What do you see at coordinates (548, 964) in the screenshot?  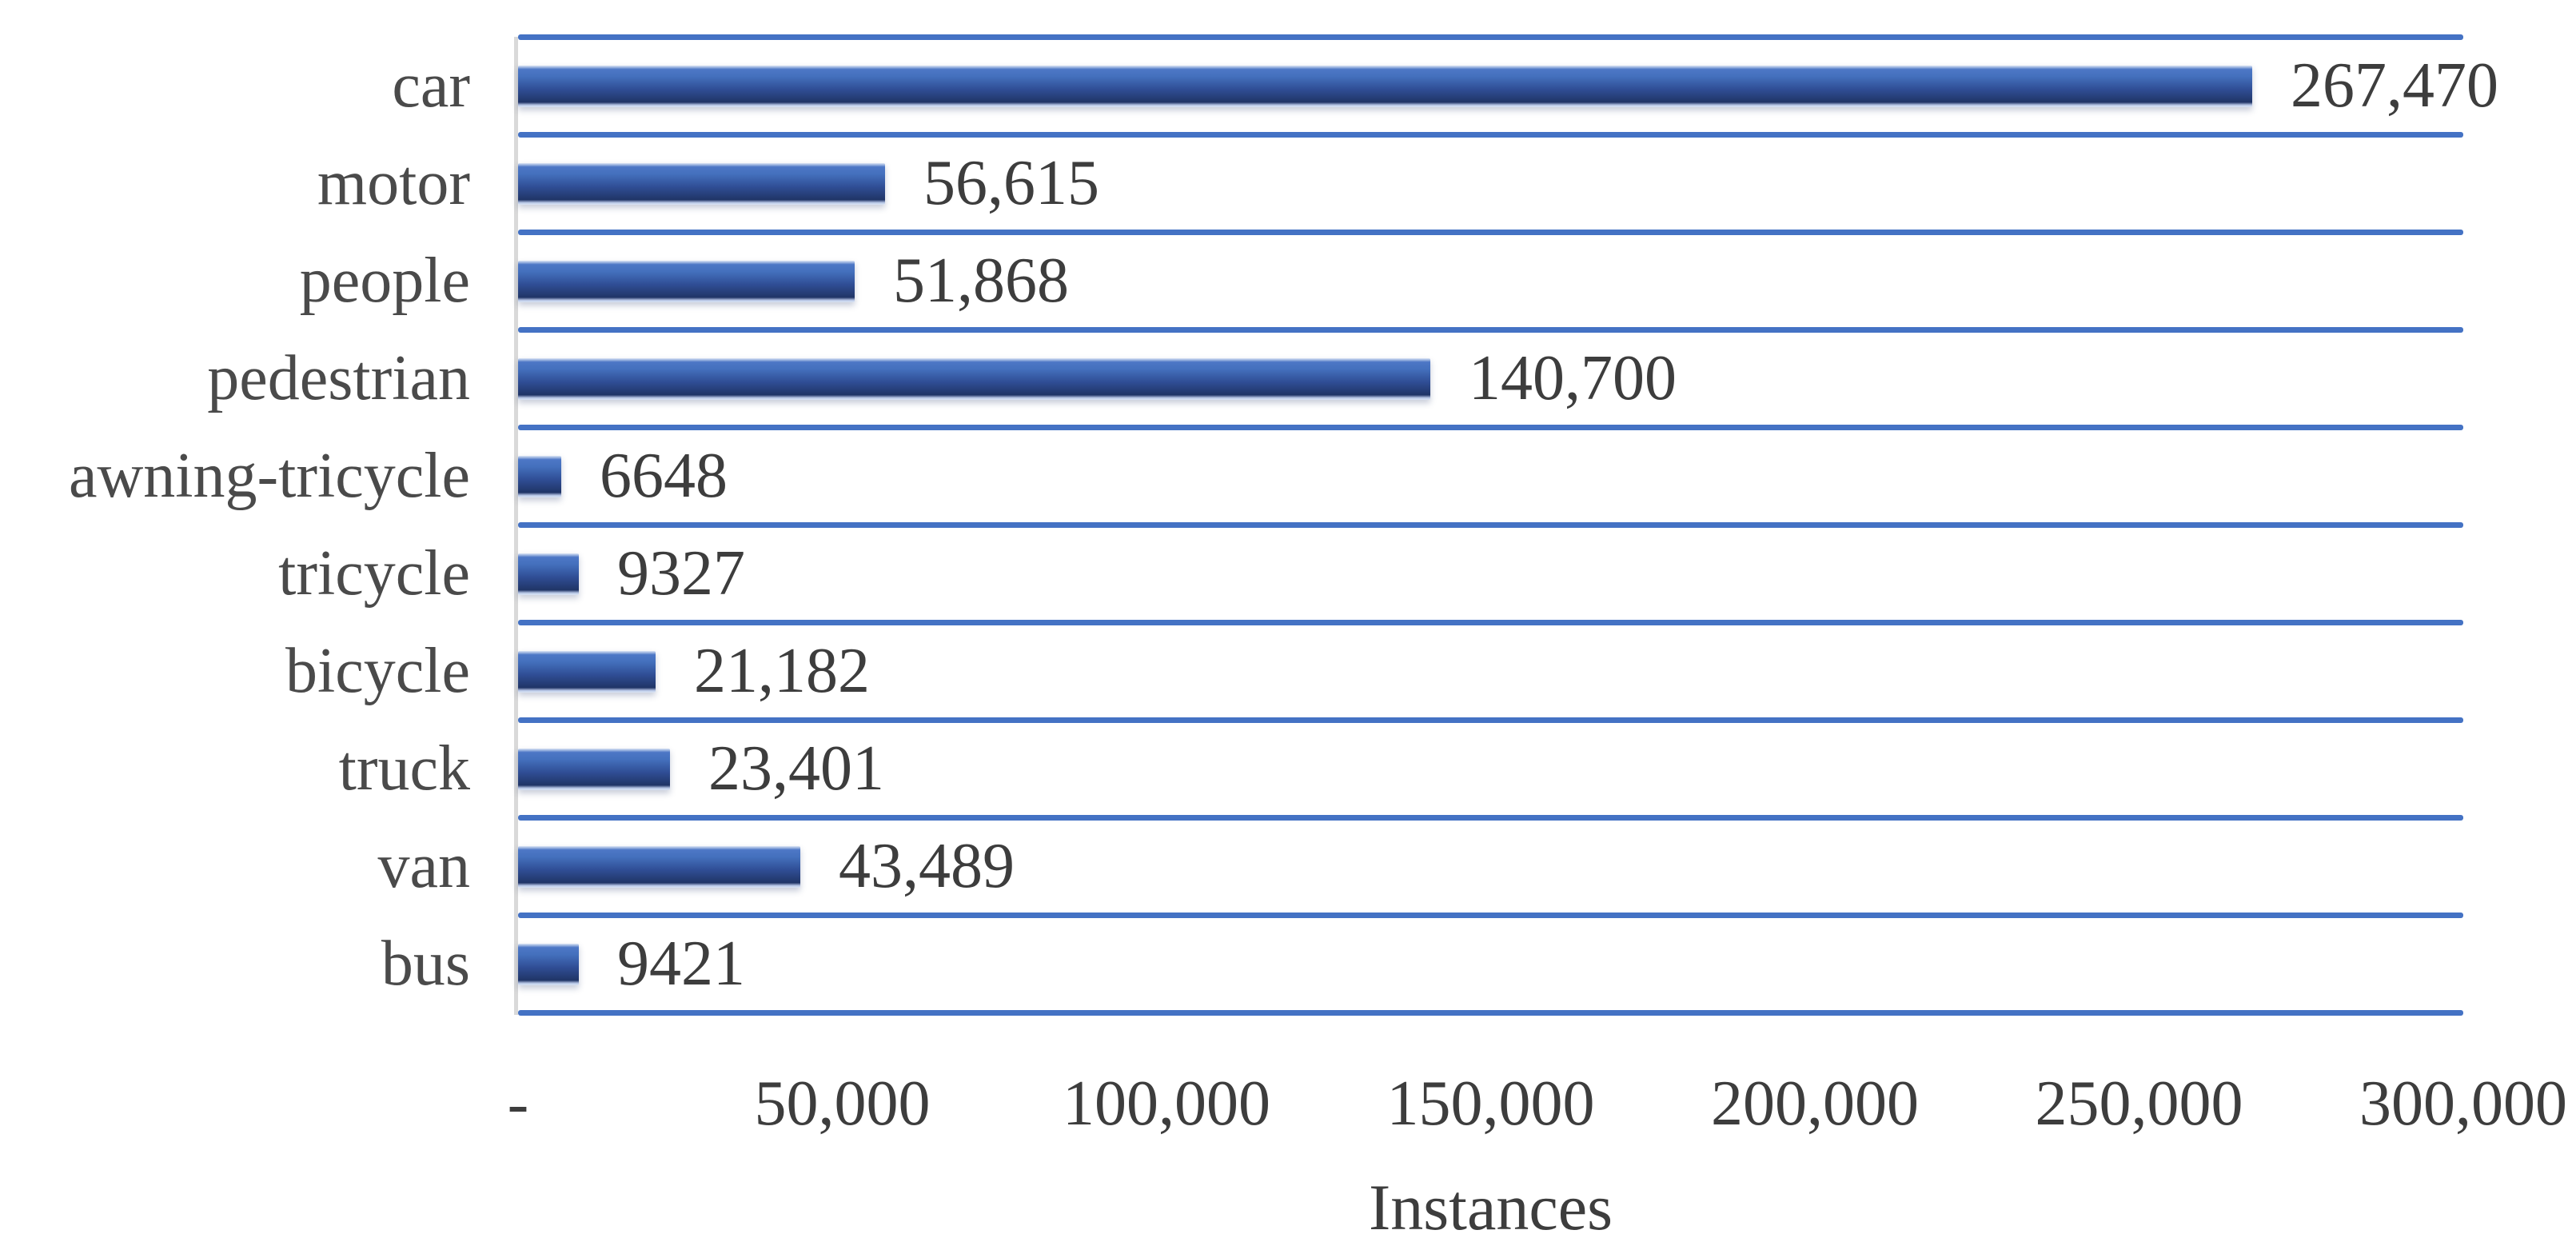 I see `bar-bus` at bounding box center [548, 964].